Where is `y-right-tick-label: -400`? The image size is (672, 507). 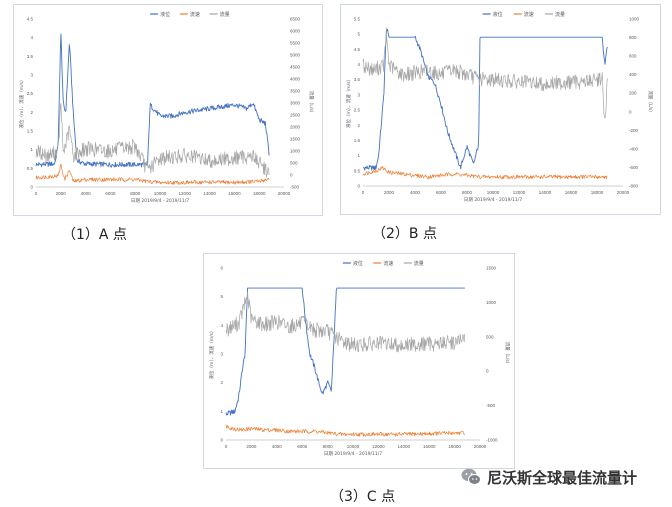
y-right-tick-label: -400 is located at coordinates (634, 148).